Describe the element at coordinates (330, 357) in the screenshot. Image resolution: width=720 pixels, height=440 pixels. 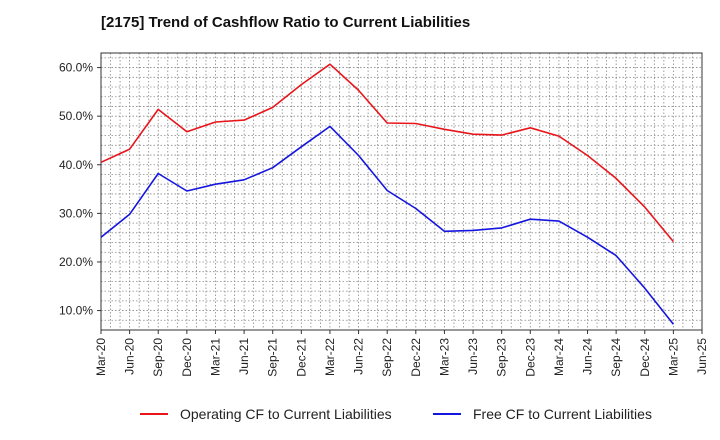
I see `x-tick-label: Mar-22` at that location.